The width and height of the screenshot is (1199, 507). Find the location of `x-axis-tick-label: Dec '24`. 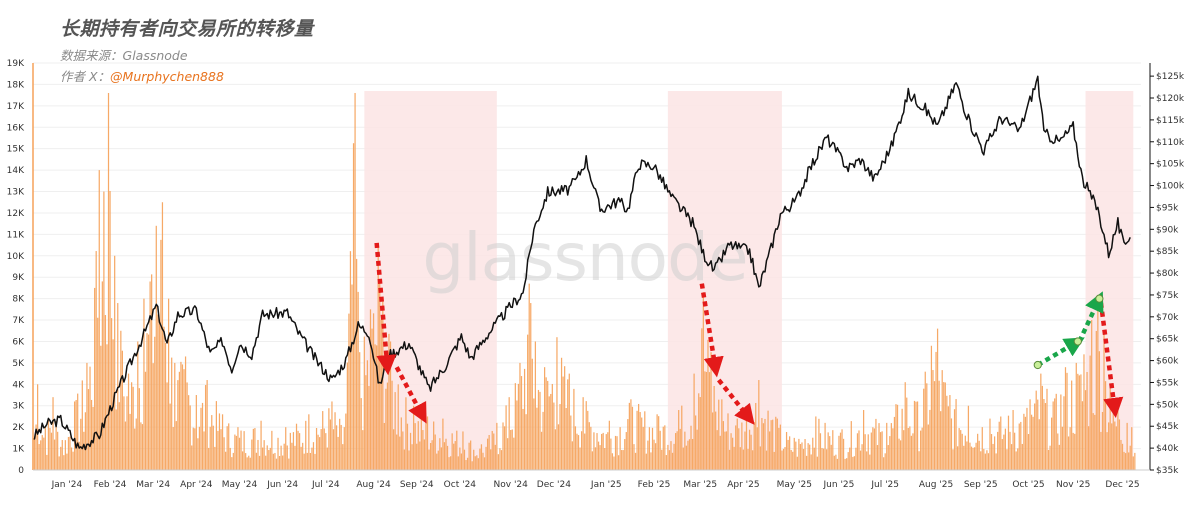

x-axis-tick-label: Dec '24 is located at coordinates (554, 485).